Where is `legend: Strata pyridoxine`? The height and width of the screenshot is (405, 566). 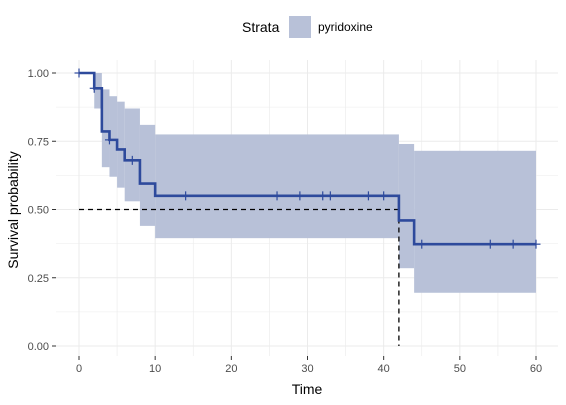
legend: Strata pyridoxine is located at coordinates (307, 27).